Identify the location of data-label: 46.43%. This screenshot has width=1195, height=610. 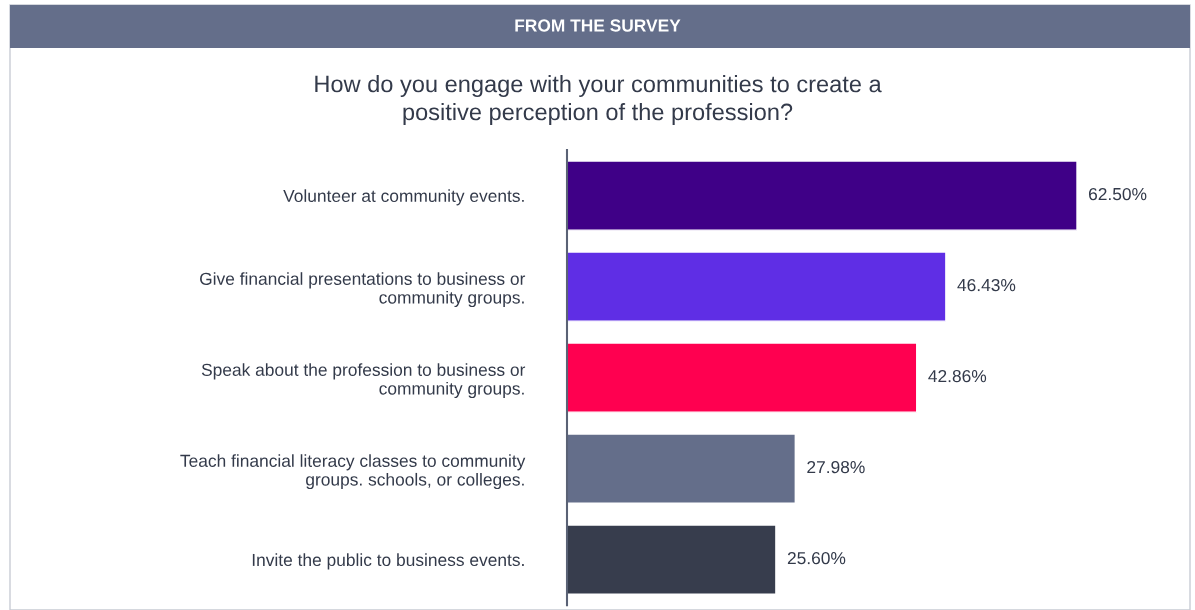
(986, 285).